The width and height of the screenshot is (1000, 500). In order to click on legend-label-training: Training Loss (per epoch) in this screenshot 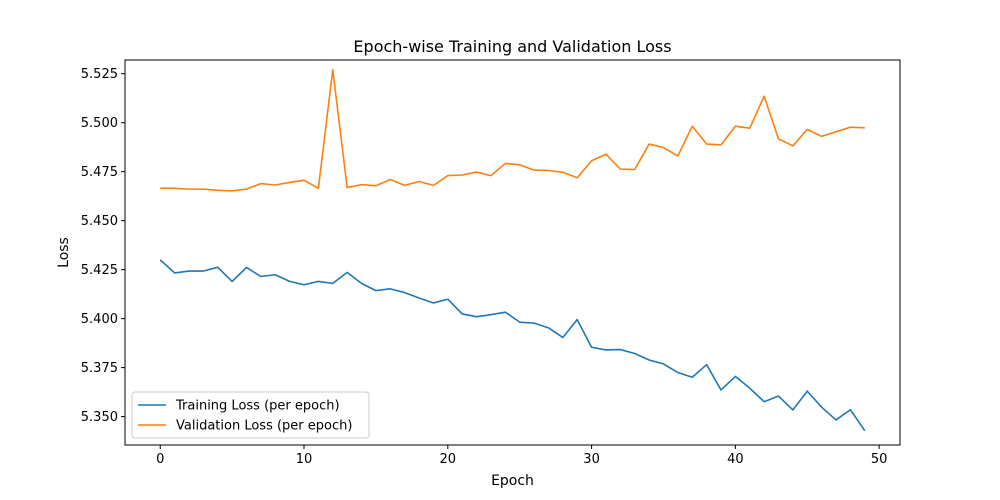, I will do `click(257, 406)`.